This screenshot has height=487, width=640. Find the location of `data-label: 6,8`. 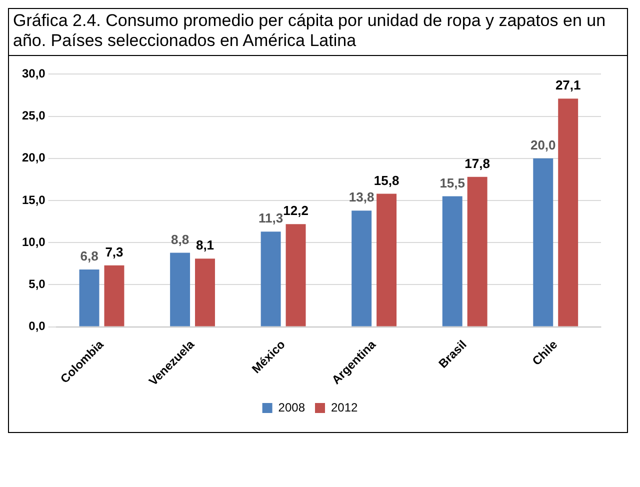

data-label: 6,8 is located at coordinates (89, 256).